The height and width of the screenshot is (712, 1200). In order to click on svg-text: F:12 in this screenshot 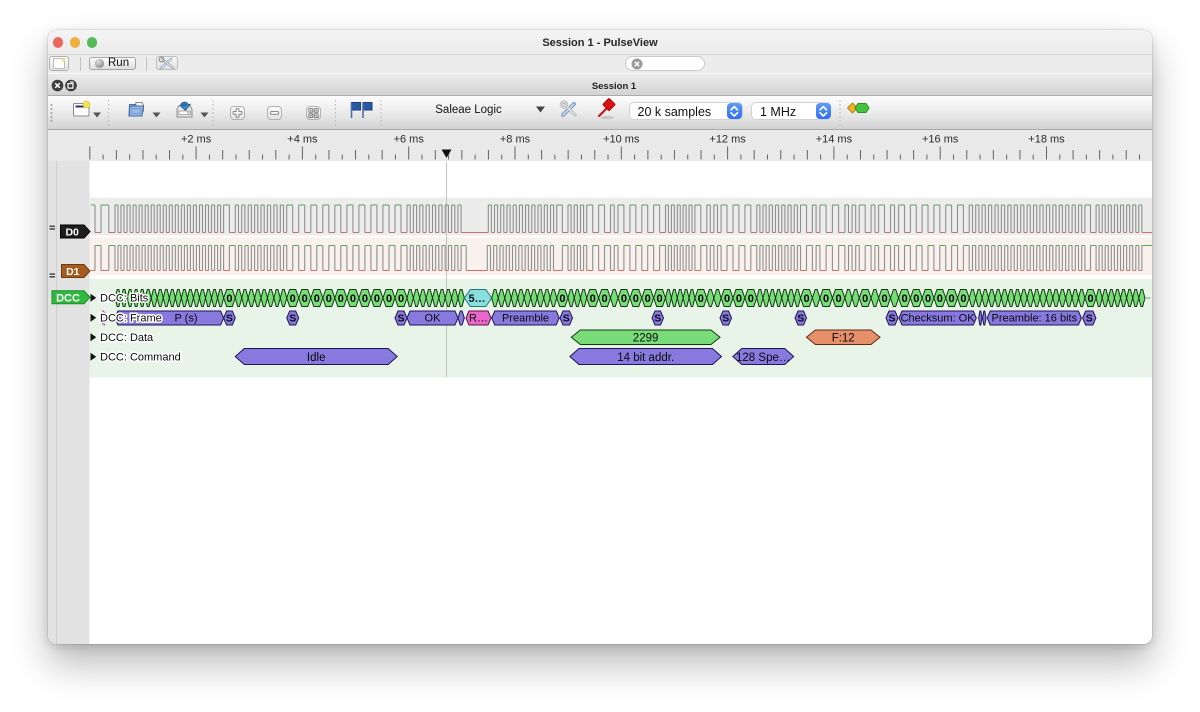, I will do `click(843, 339)`.